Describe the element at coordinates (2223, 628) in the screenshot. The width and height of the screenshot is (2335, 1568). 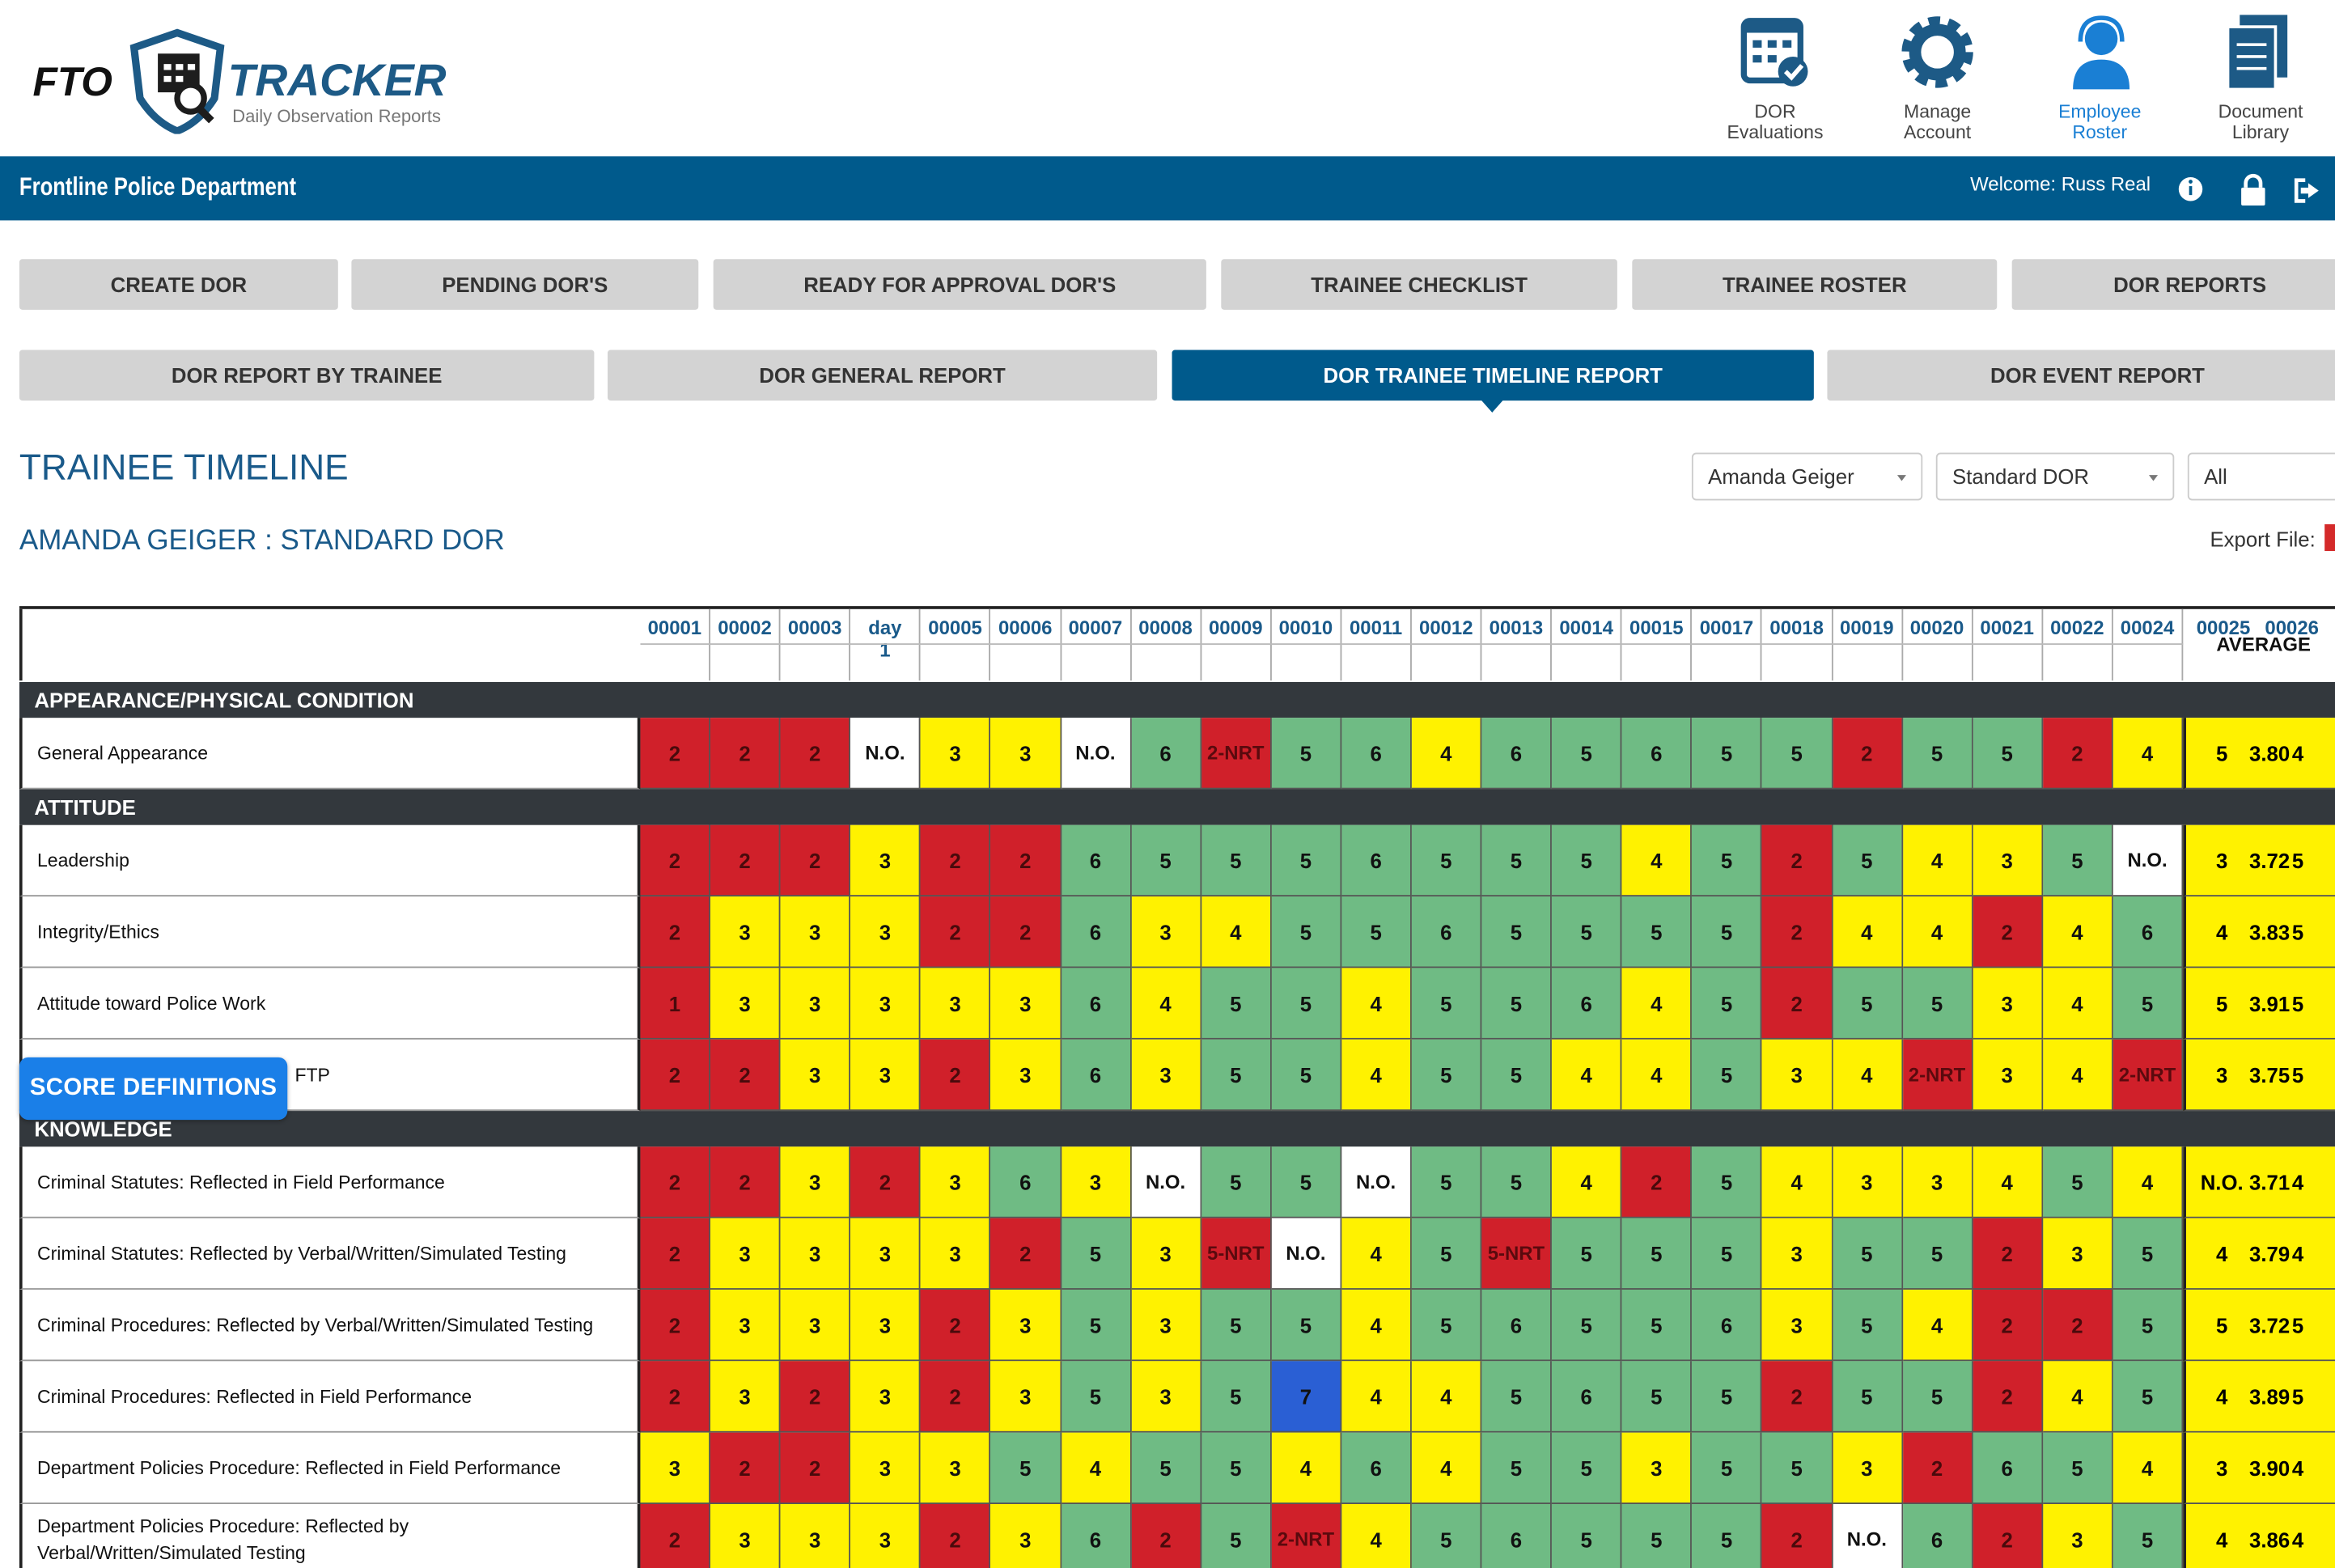
I see `column-header: 00025` at that location.